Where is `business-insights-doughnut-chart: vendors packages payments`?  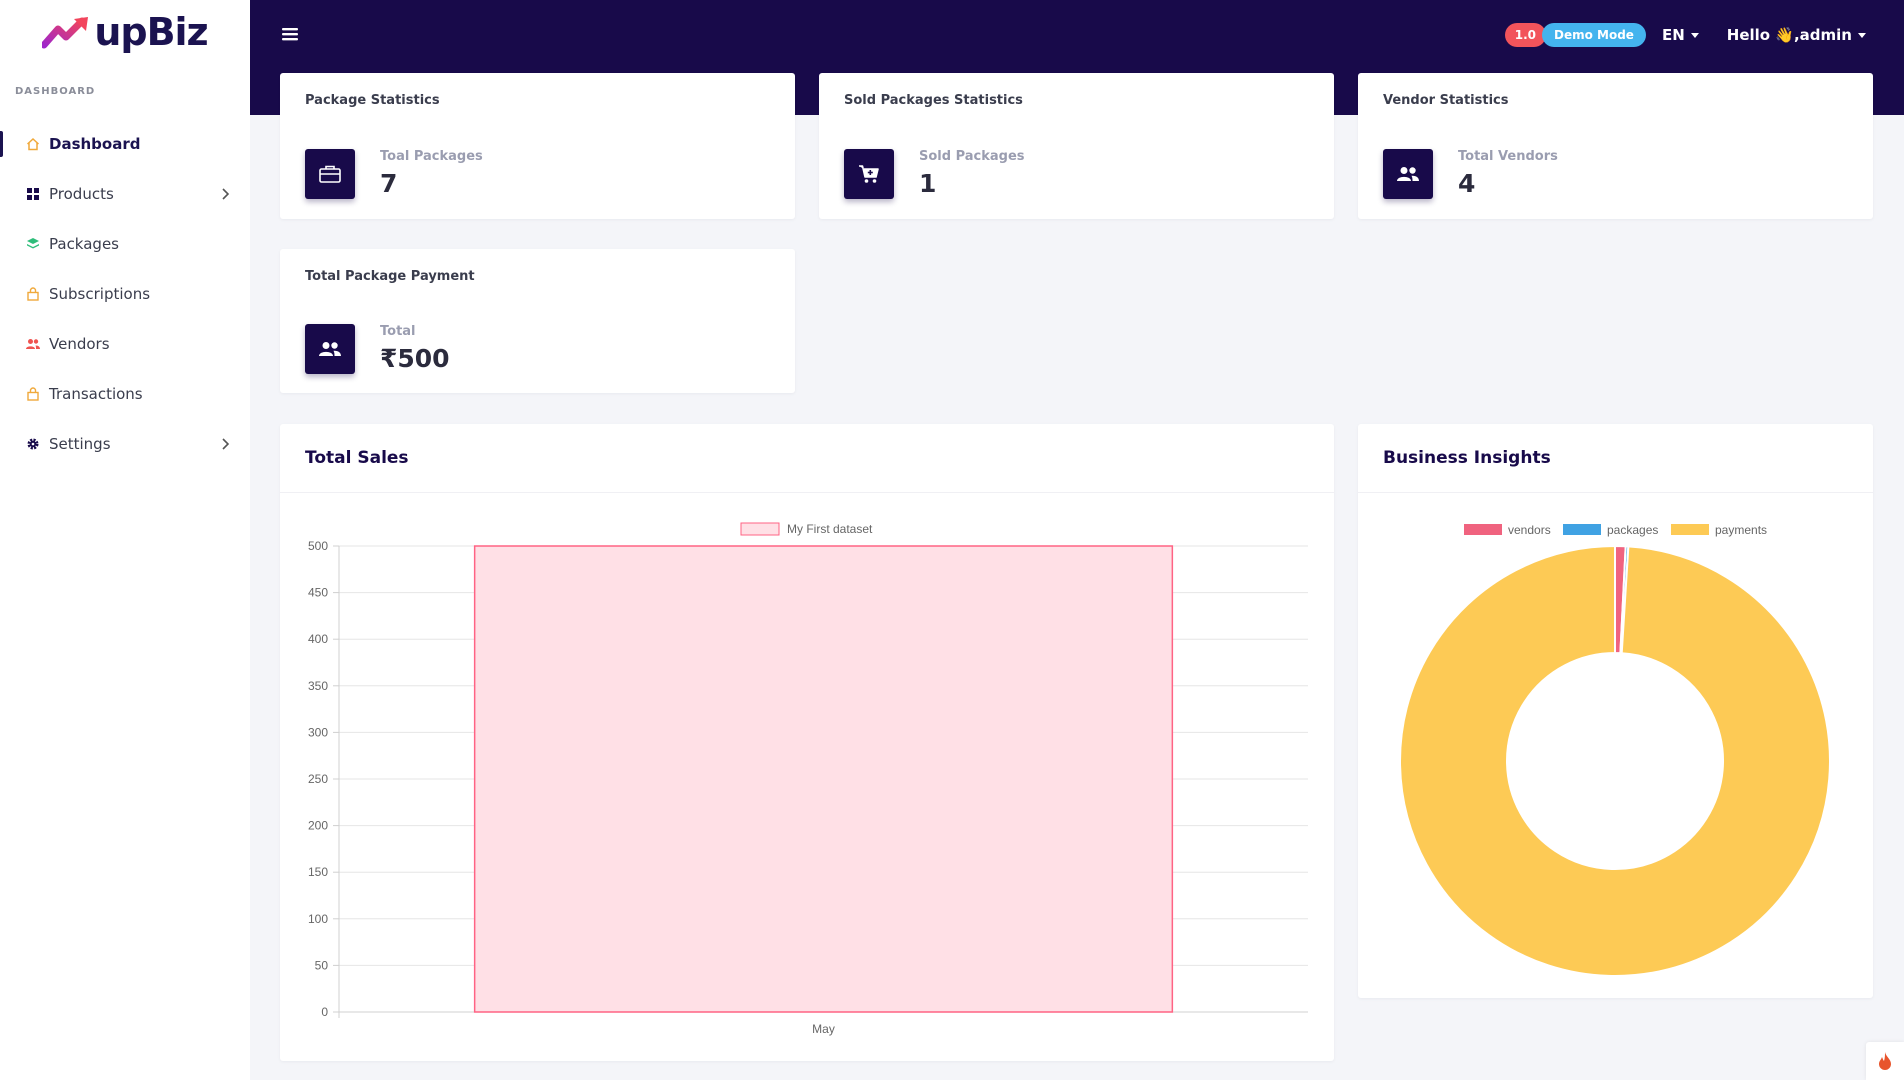 business-insights-doughnut-chart: vendors packages payments is located at coordinates (1615, 750).